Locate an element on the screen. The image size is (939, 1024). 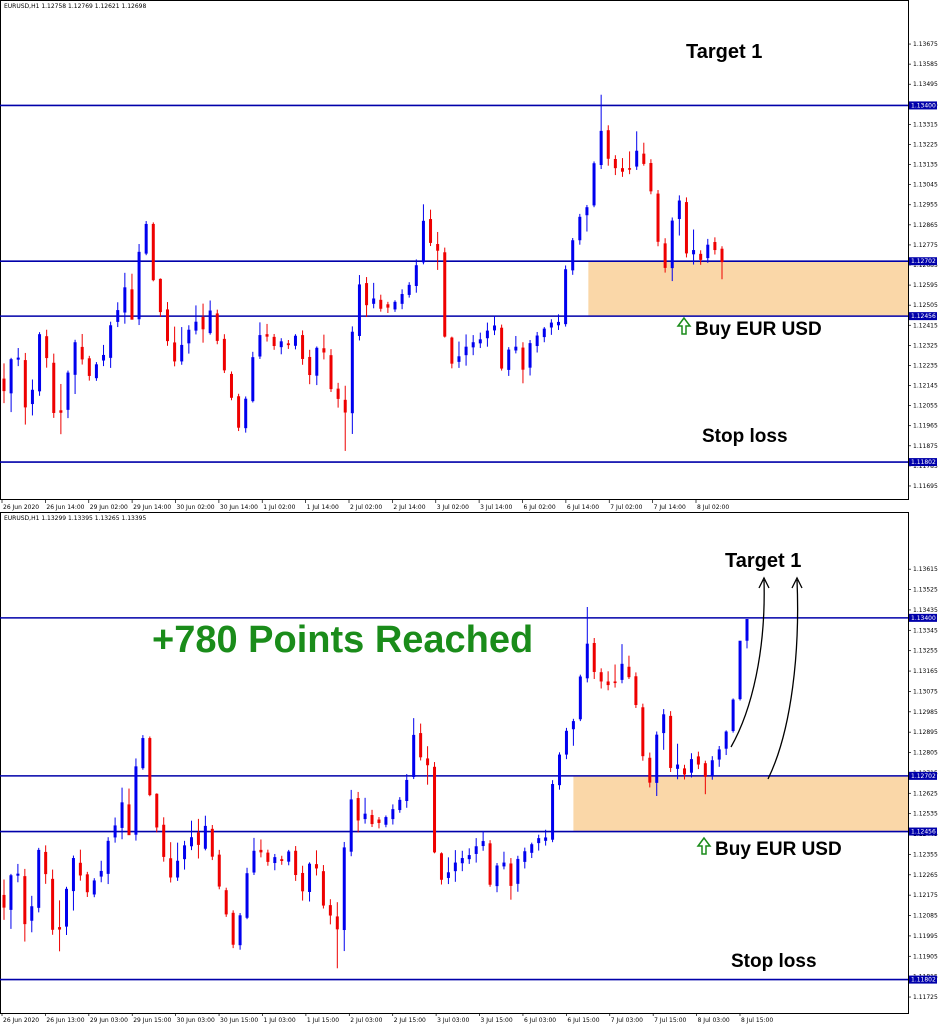
svg-text: 6 Jul 15:00 is located at coordinates (583, 1020).